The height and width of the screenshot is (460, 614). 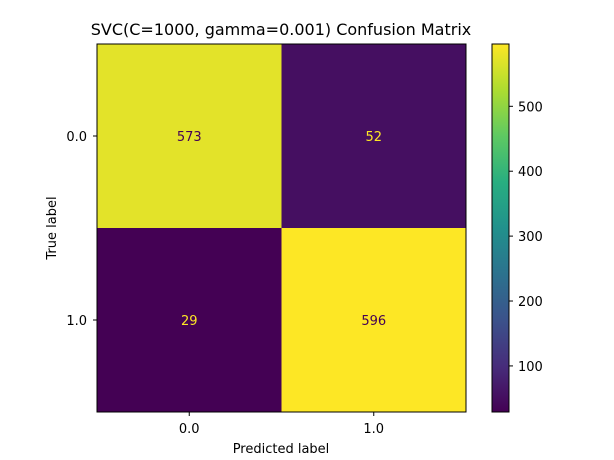 What do you see at coordinates (281, 424) in the screenshot?
I see `x-axis-ticks: 0.0 1.0` at bounding box center [281, 424].